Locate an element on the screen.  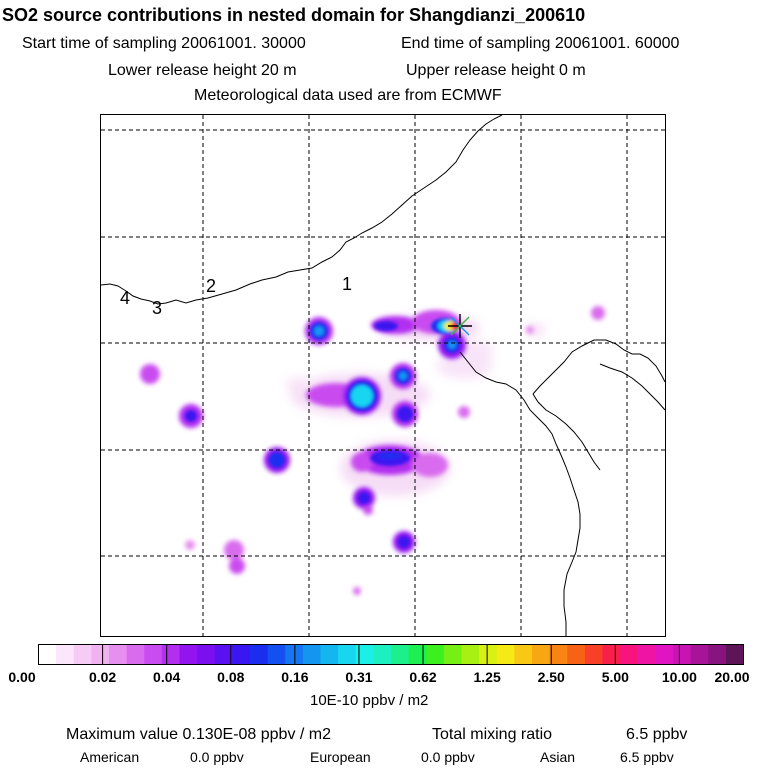
upper-release-label: Upper release height 0 m is located at coordinates (496, 70).